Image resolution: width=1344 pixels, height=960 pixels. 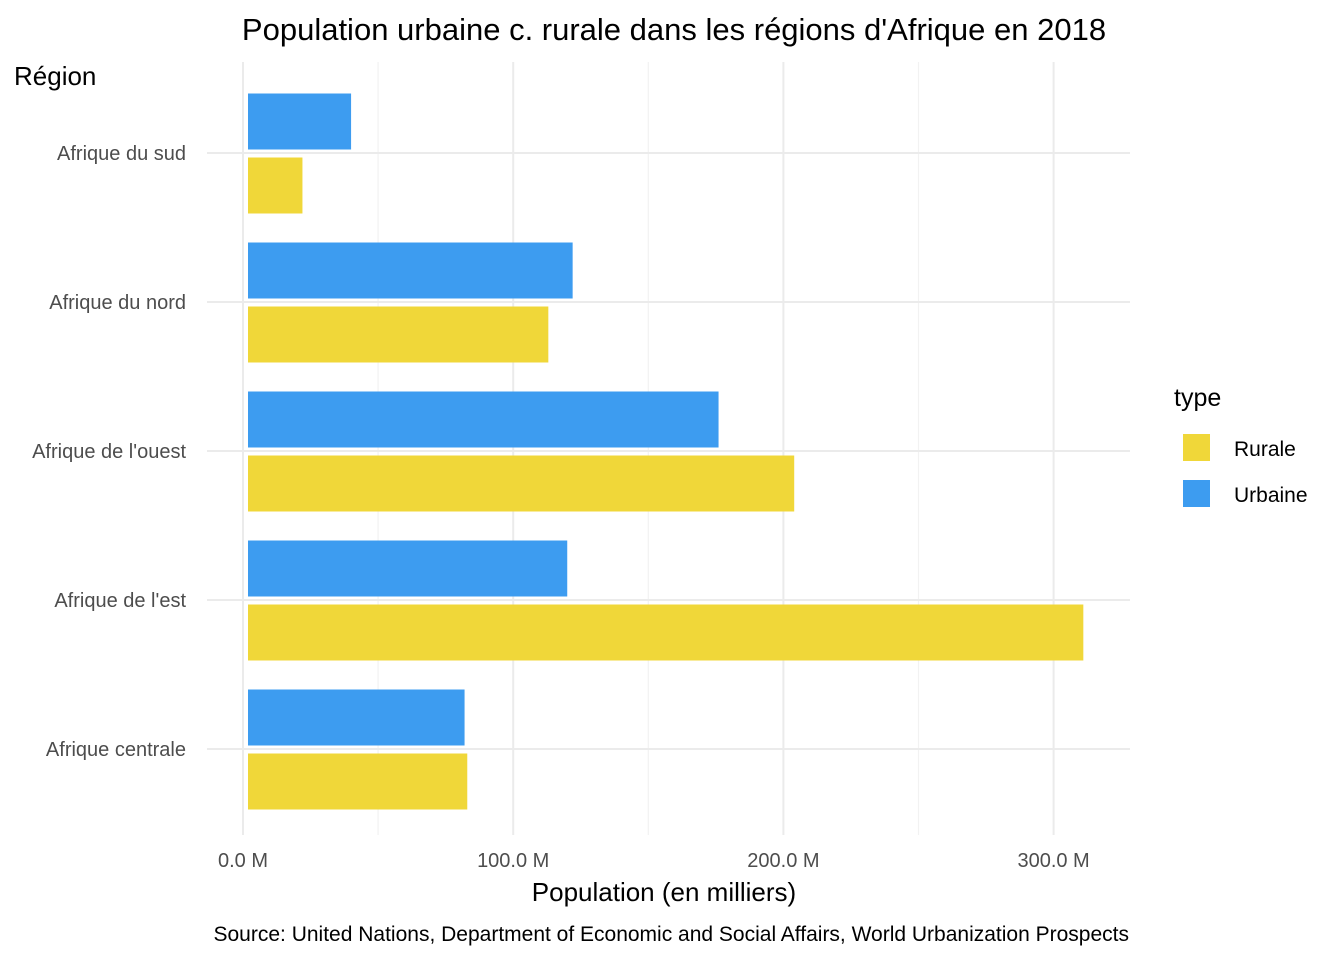 What do you see at coordinates (116, 750) in the screenshot?
I see `y-tick-label: Afrique centrale` at bounding box center [116, 750].